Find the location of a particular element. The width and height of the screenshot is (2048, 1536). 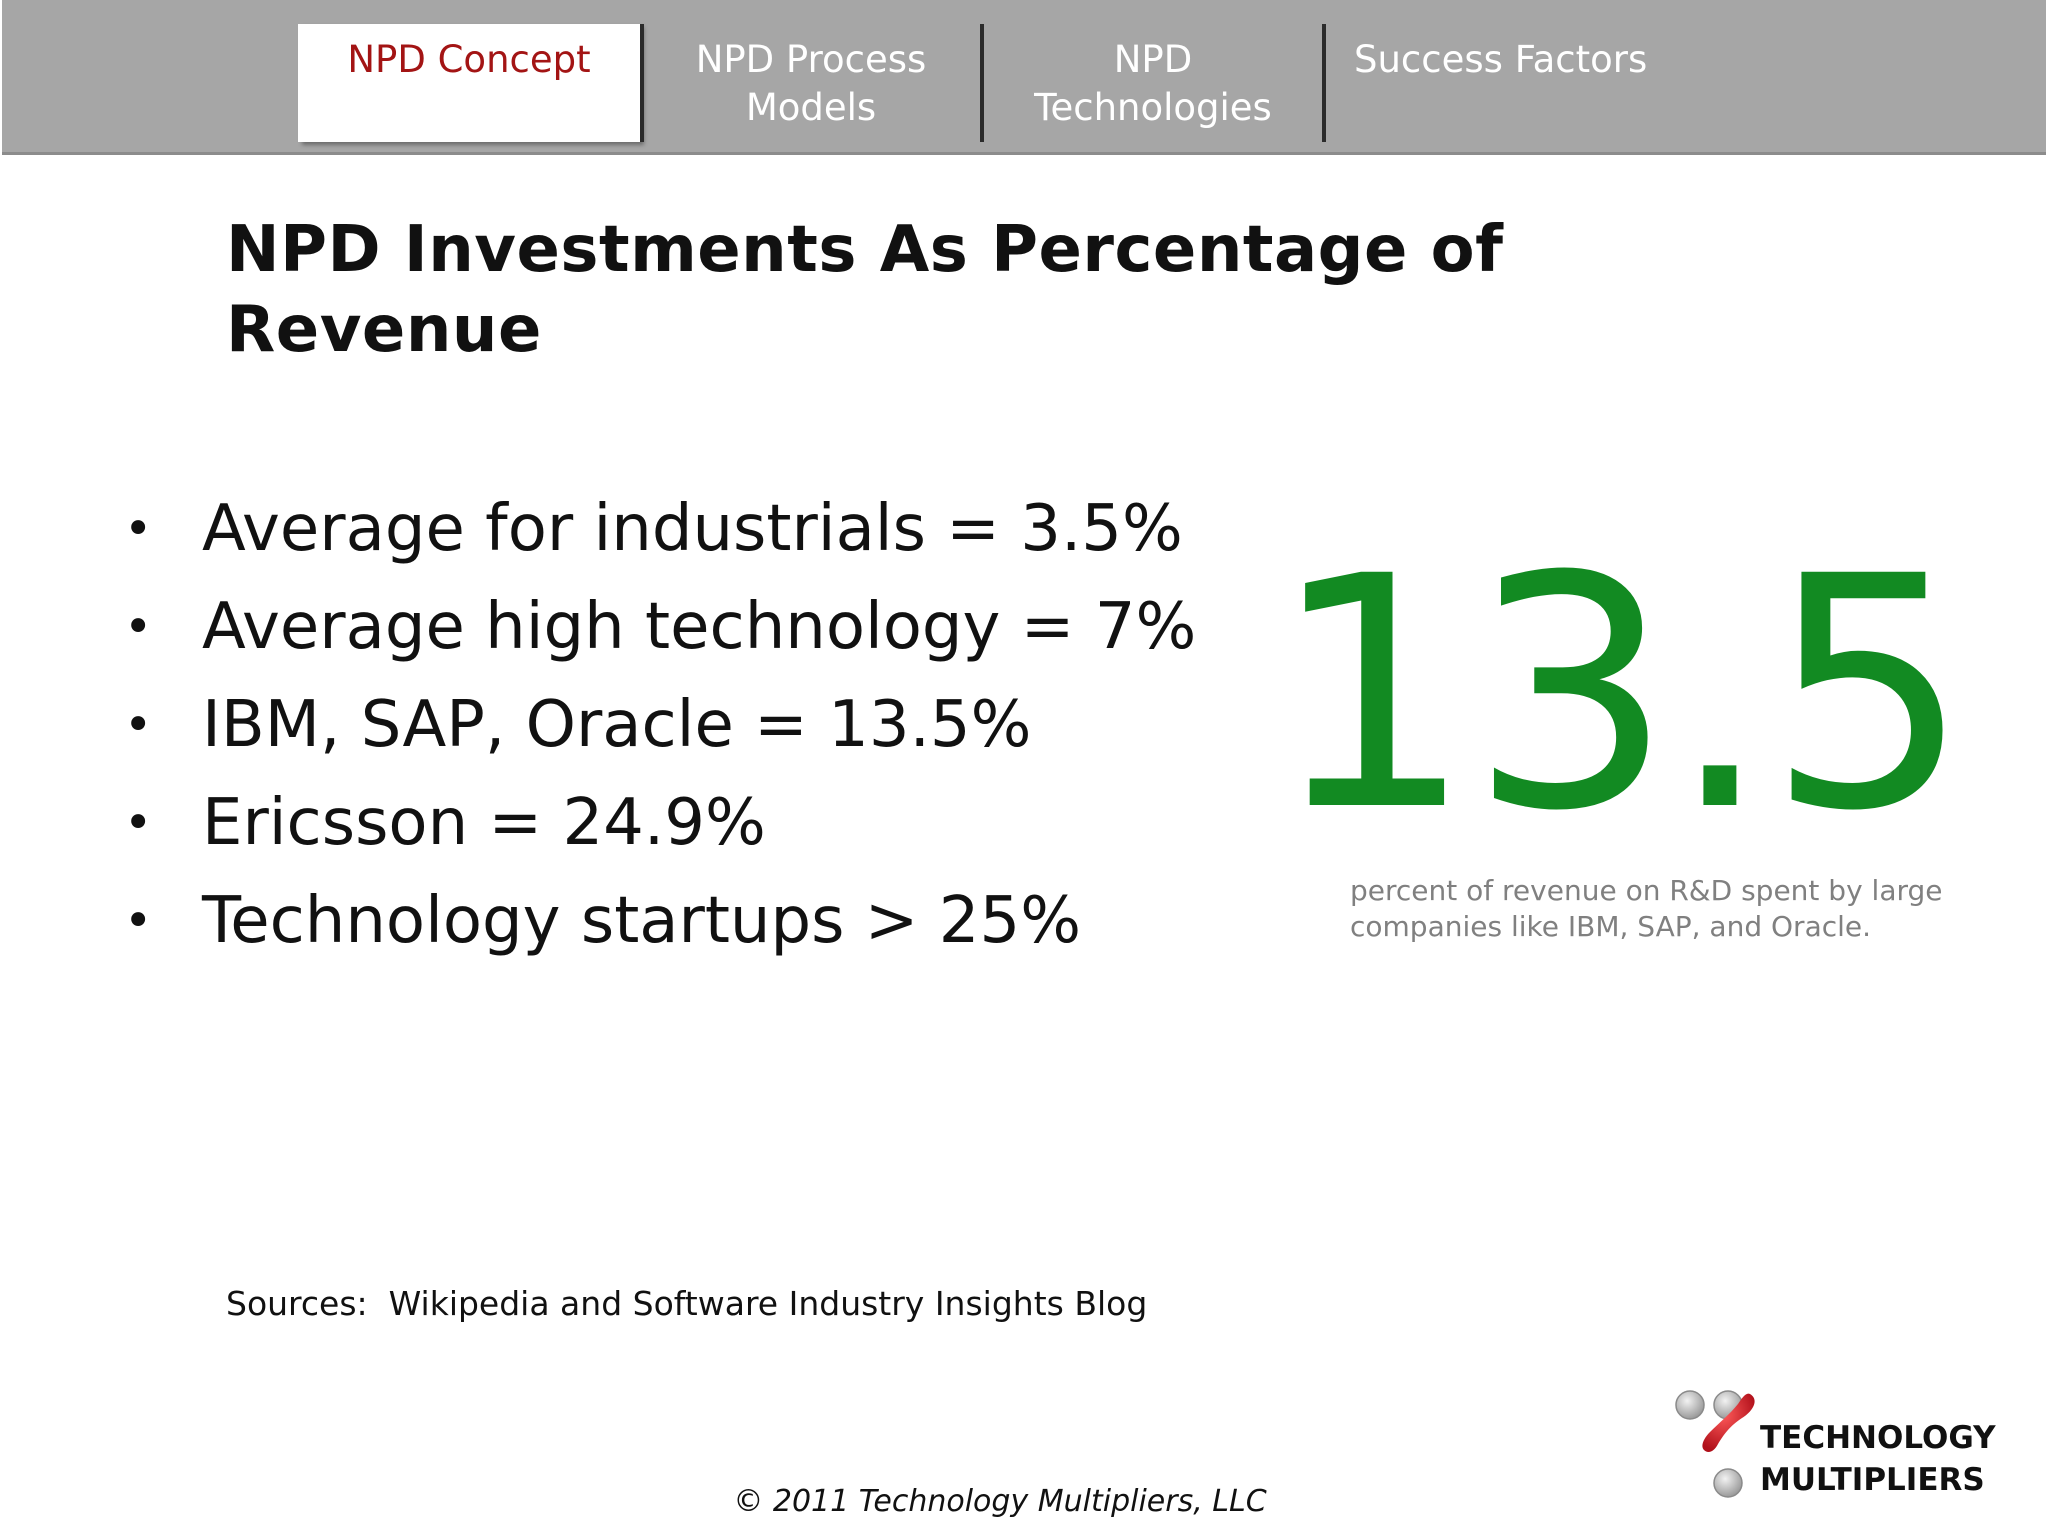

logo-text-line: MULTIPLIERS is located at coordinates (1872, 1480).